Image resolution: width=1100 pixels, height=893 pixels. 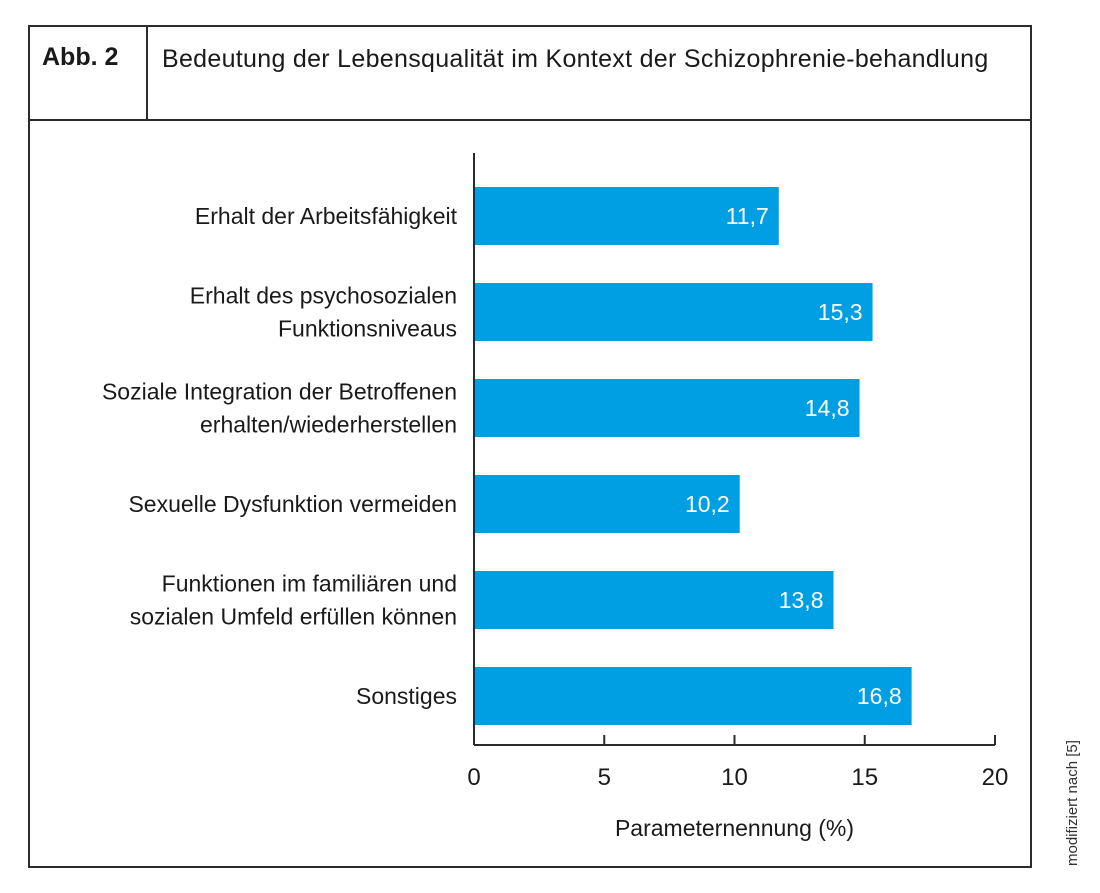 I want to click on category-label: Funktionsniveaus, so click(x=367, y=329).